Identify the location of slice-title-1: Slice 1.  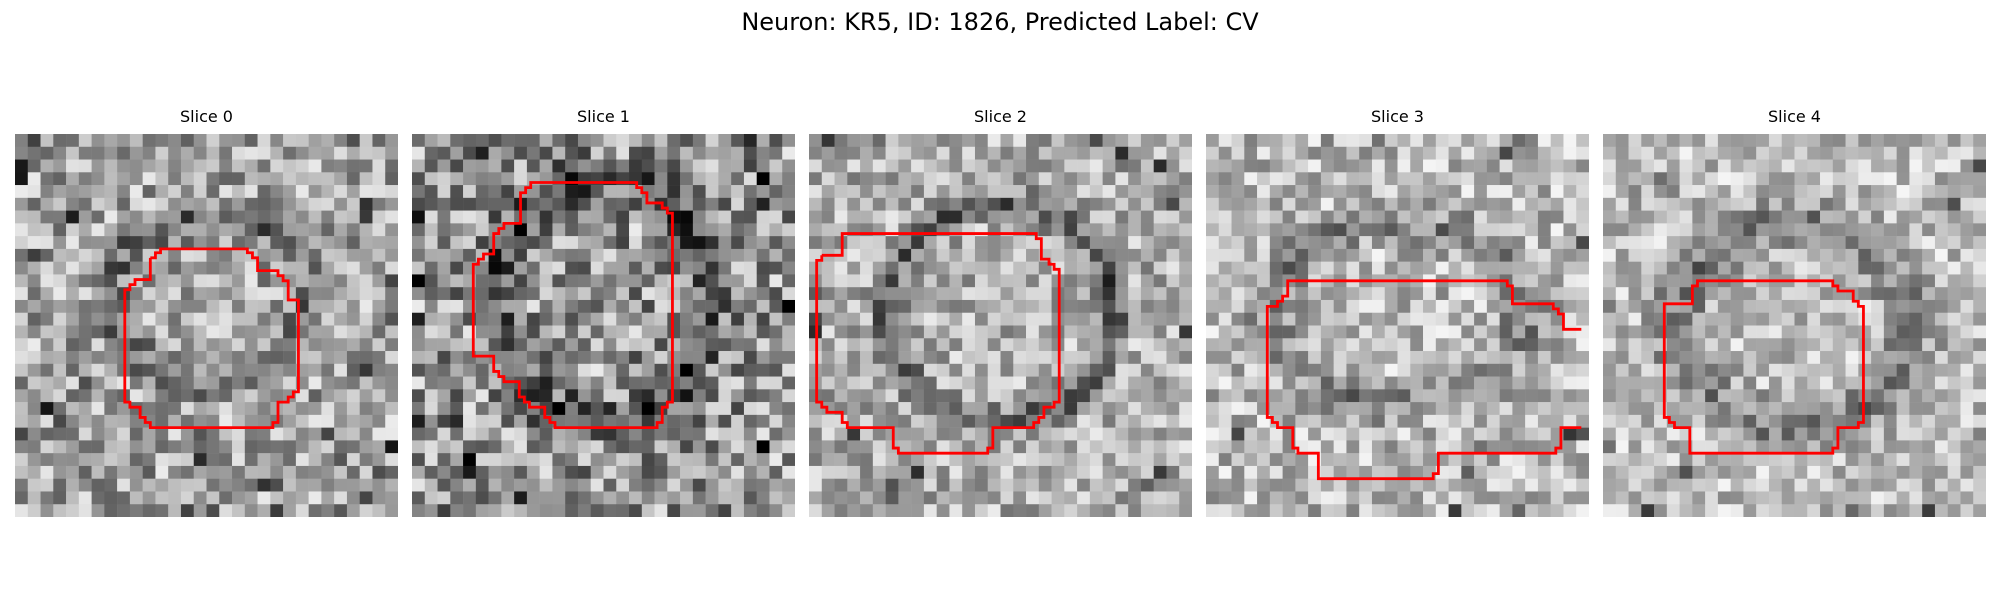
(603, 116).